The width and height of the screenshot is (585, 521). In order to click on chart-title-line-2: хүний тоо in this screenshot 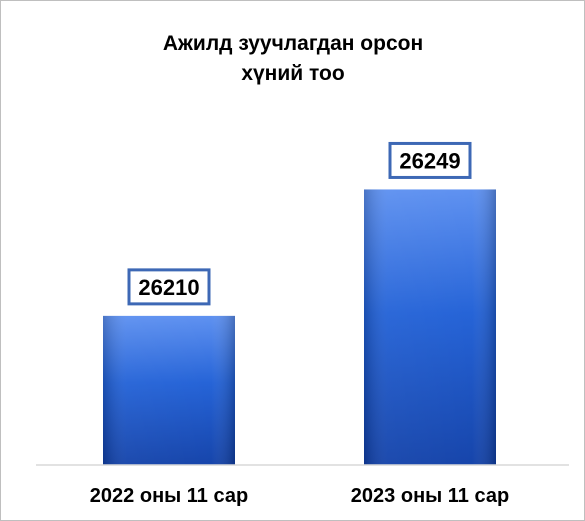, I will do `click(292, 73)`.